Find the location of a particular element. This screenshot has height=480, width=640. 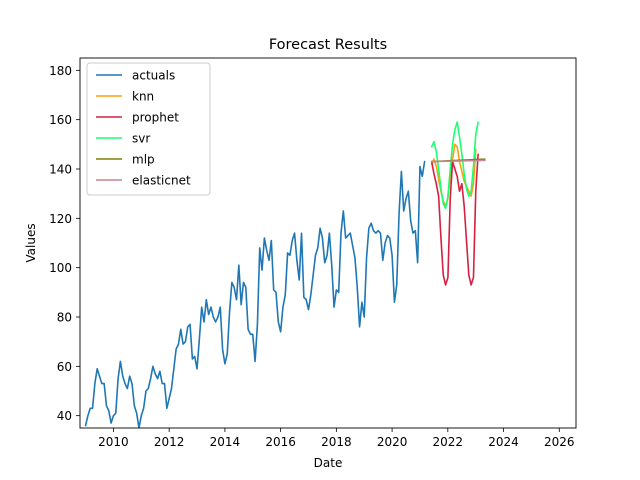

x-tick-label: 2012 is located at coordinates (169, 442).